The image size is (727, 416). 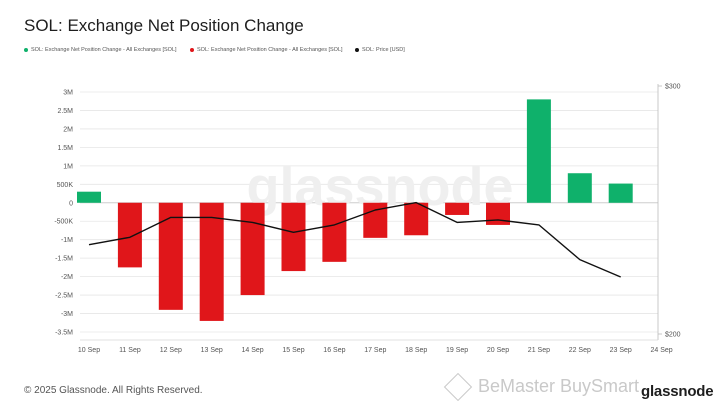 What do you see at coordinates (71, 203) in the screenshot?
I see `y-left-tick-label: 0` at bounding box center [71, 203].